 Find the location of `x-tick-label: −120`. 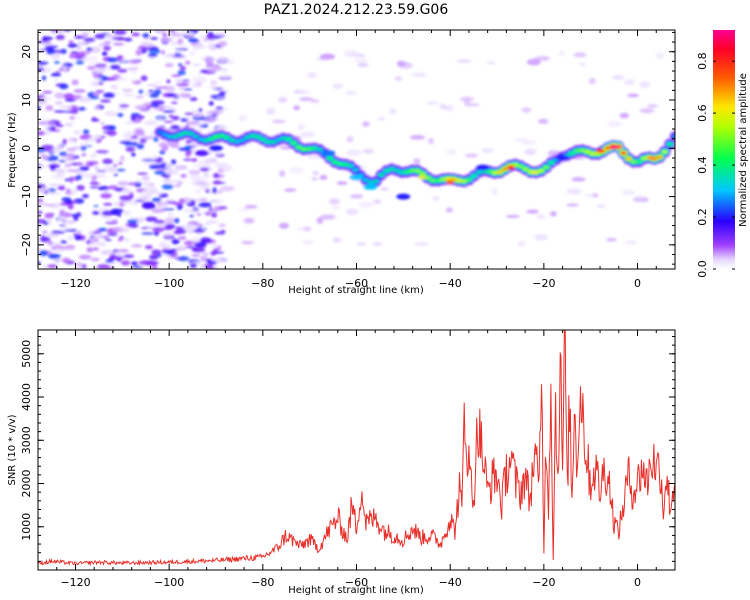

x-tick-label: −120 is located at coordinates (75, 582).